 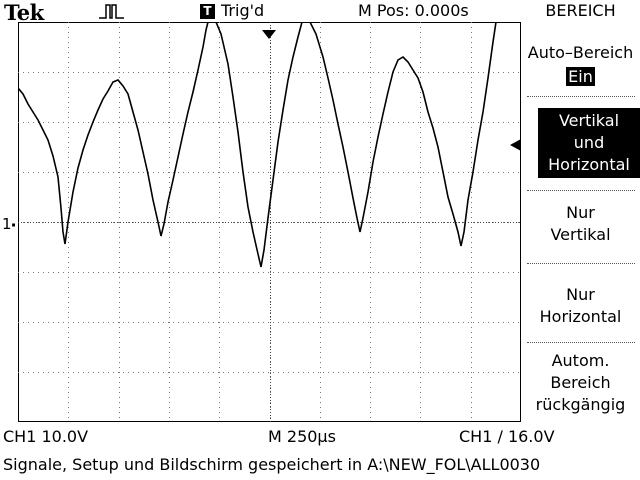 I want to click on menu-item-horizontal-only: Nur Horizontal, so click(x=580, y=306).